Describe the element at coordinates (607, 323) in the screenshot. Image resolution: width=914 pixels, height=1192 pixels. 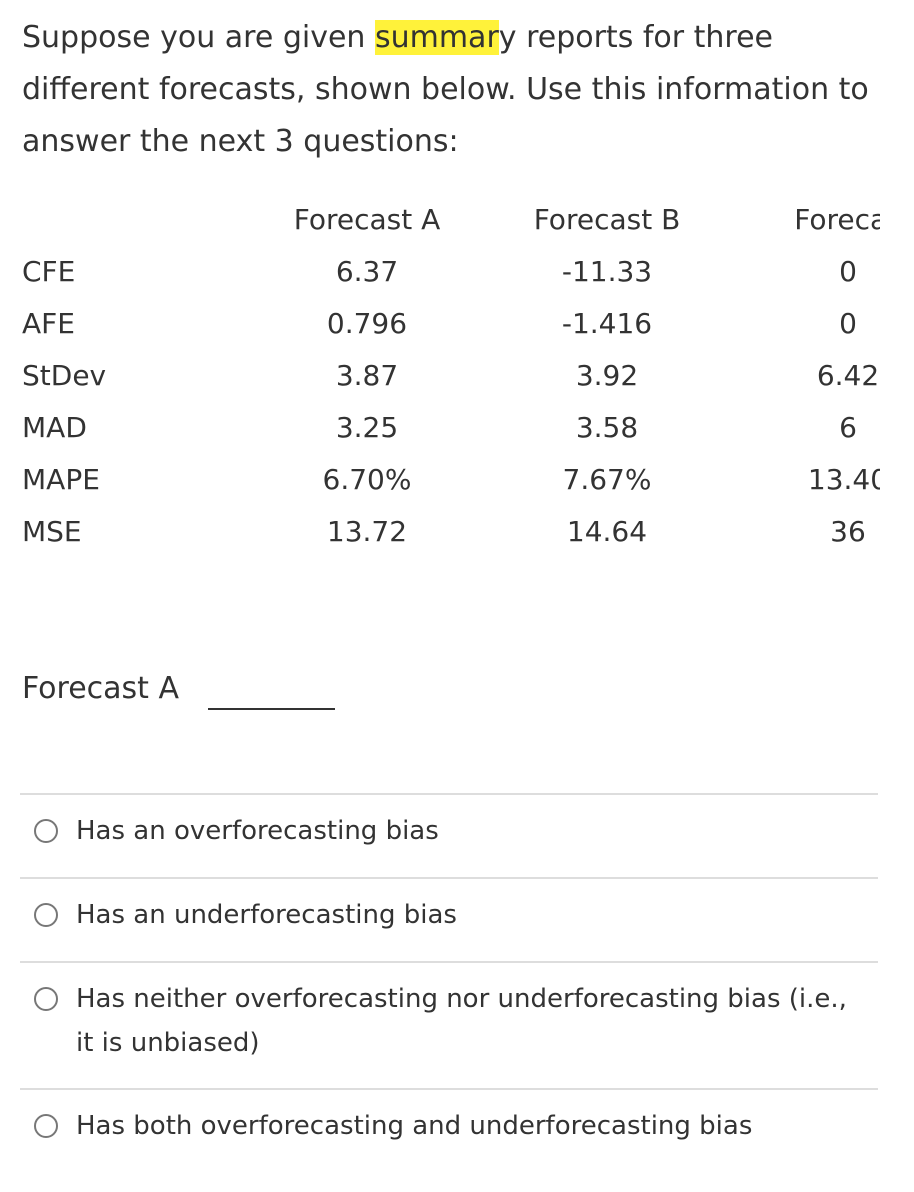
I see `table-cell: -1.416` at that location.